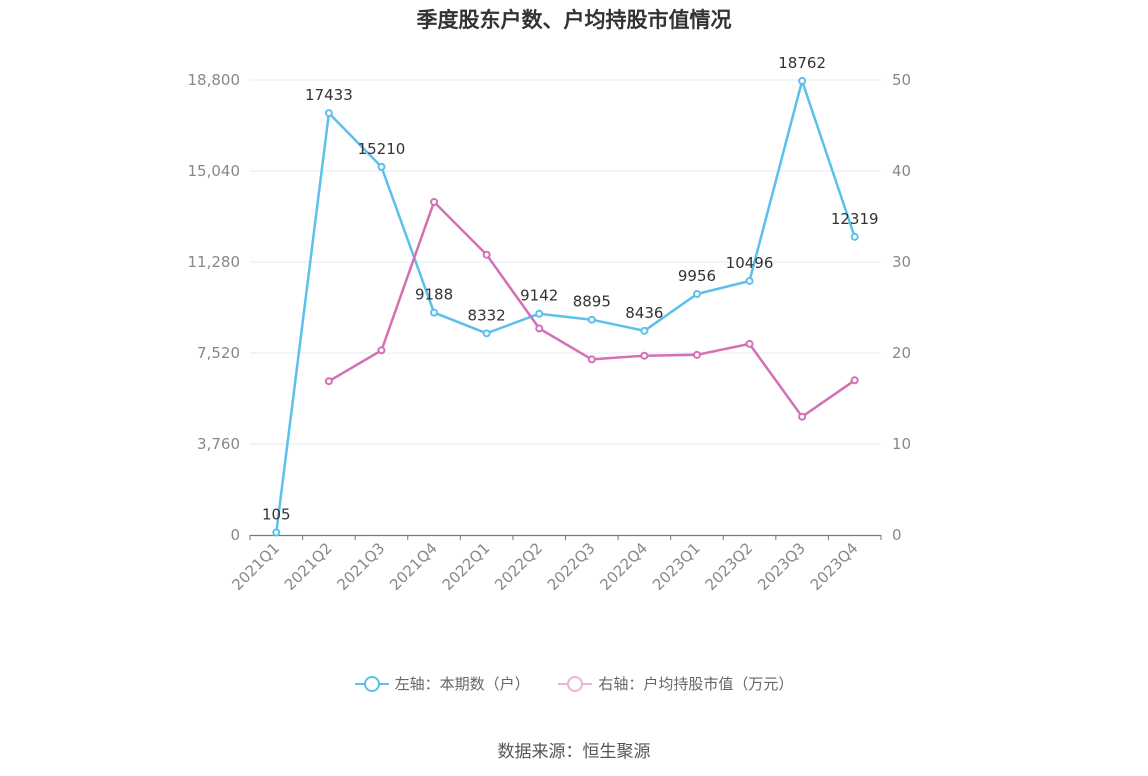 This screenshot has height=776, width=1148. What do you see at coordinates (466, 566) in the screenshot?
I see `x-axis-tick-label: 2022Q1` at bounding box center [466, 566].